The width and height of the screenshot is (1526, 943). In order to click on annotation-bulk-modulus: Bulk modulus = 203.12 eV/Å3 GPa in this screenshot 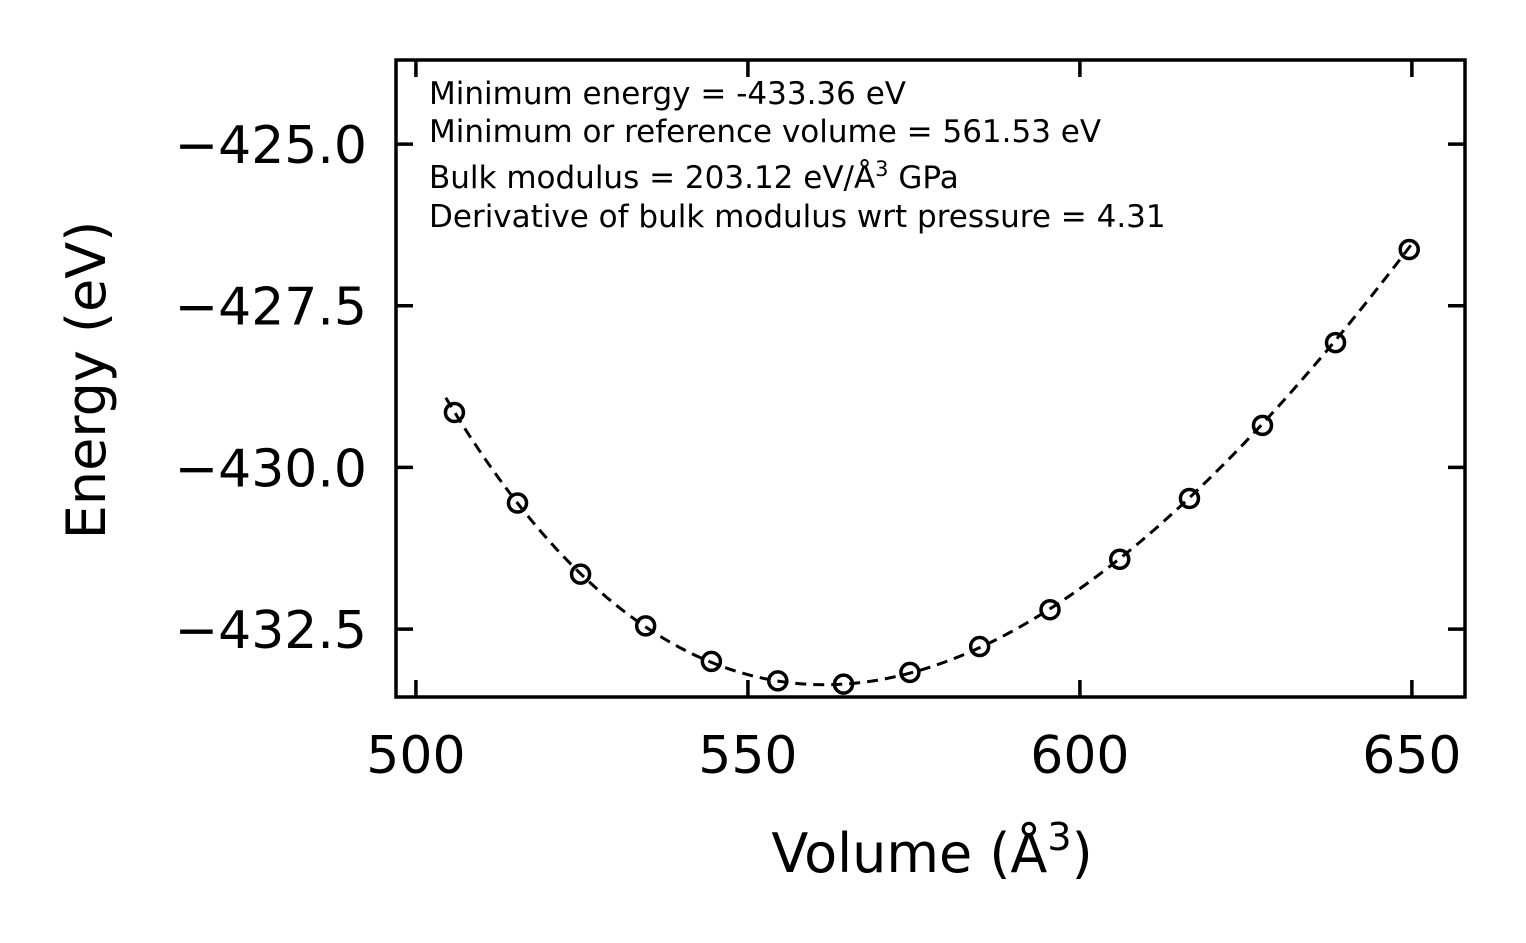, I will do `click(694, 176)`.